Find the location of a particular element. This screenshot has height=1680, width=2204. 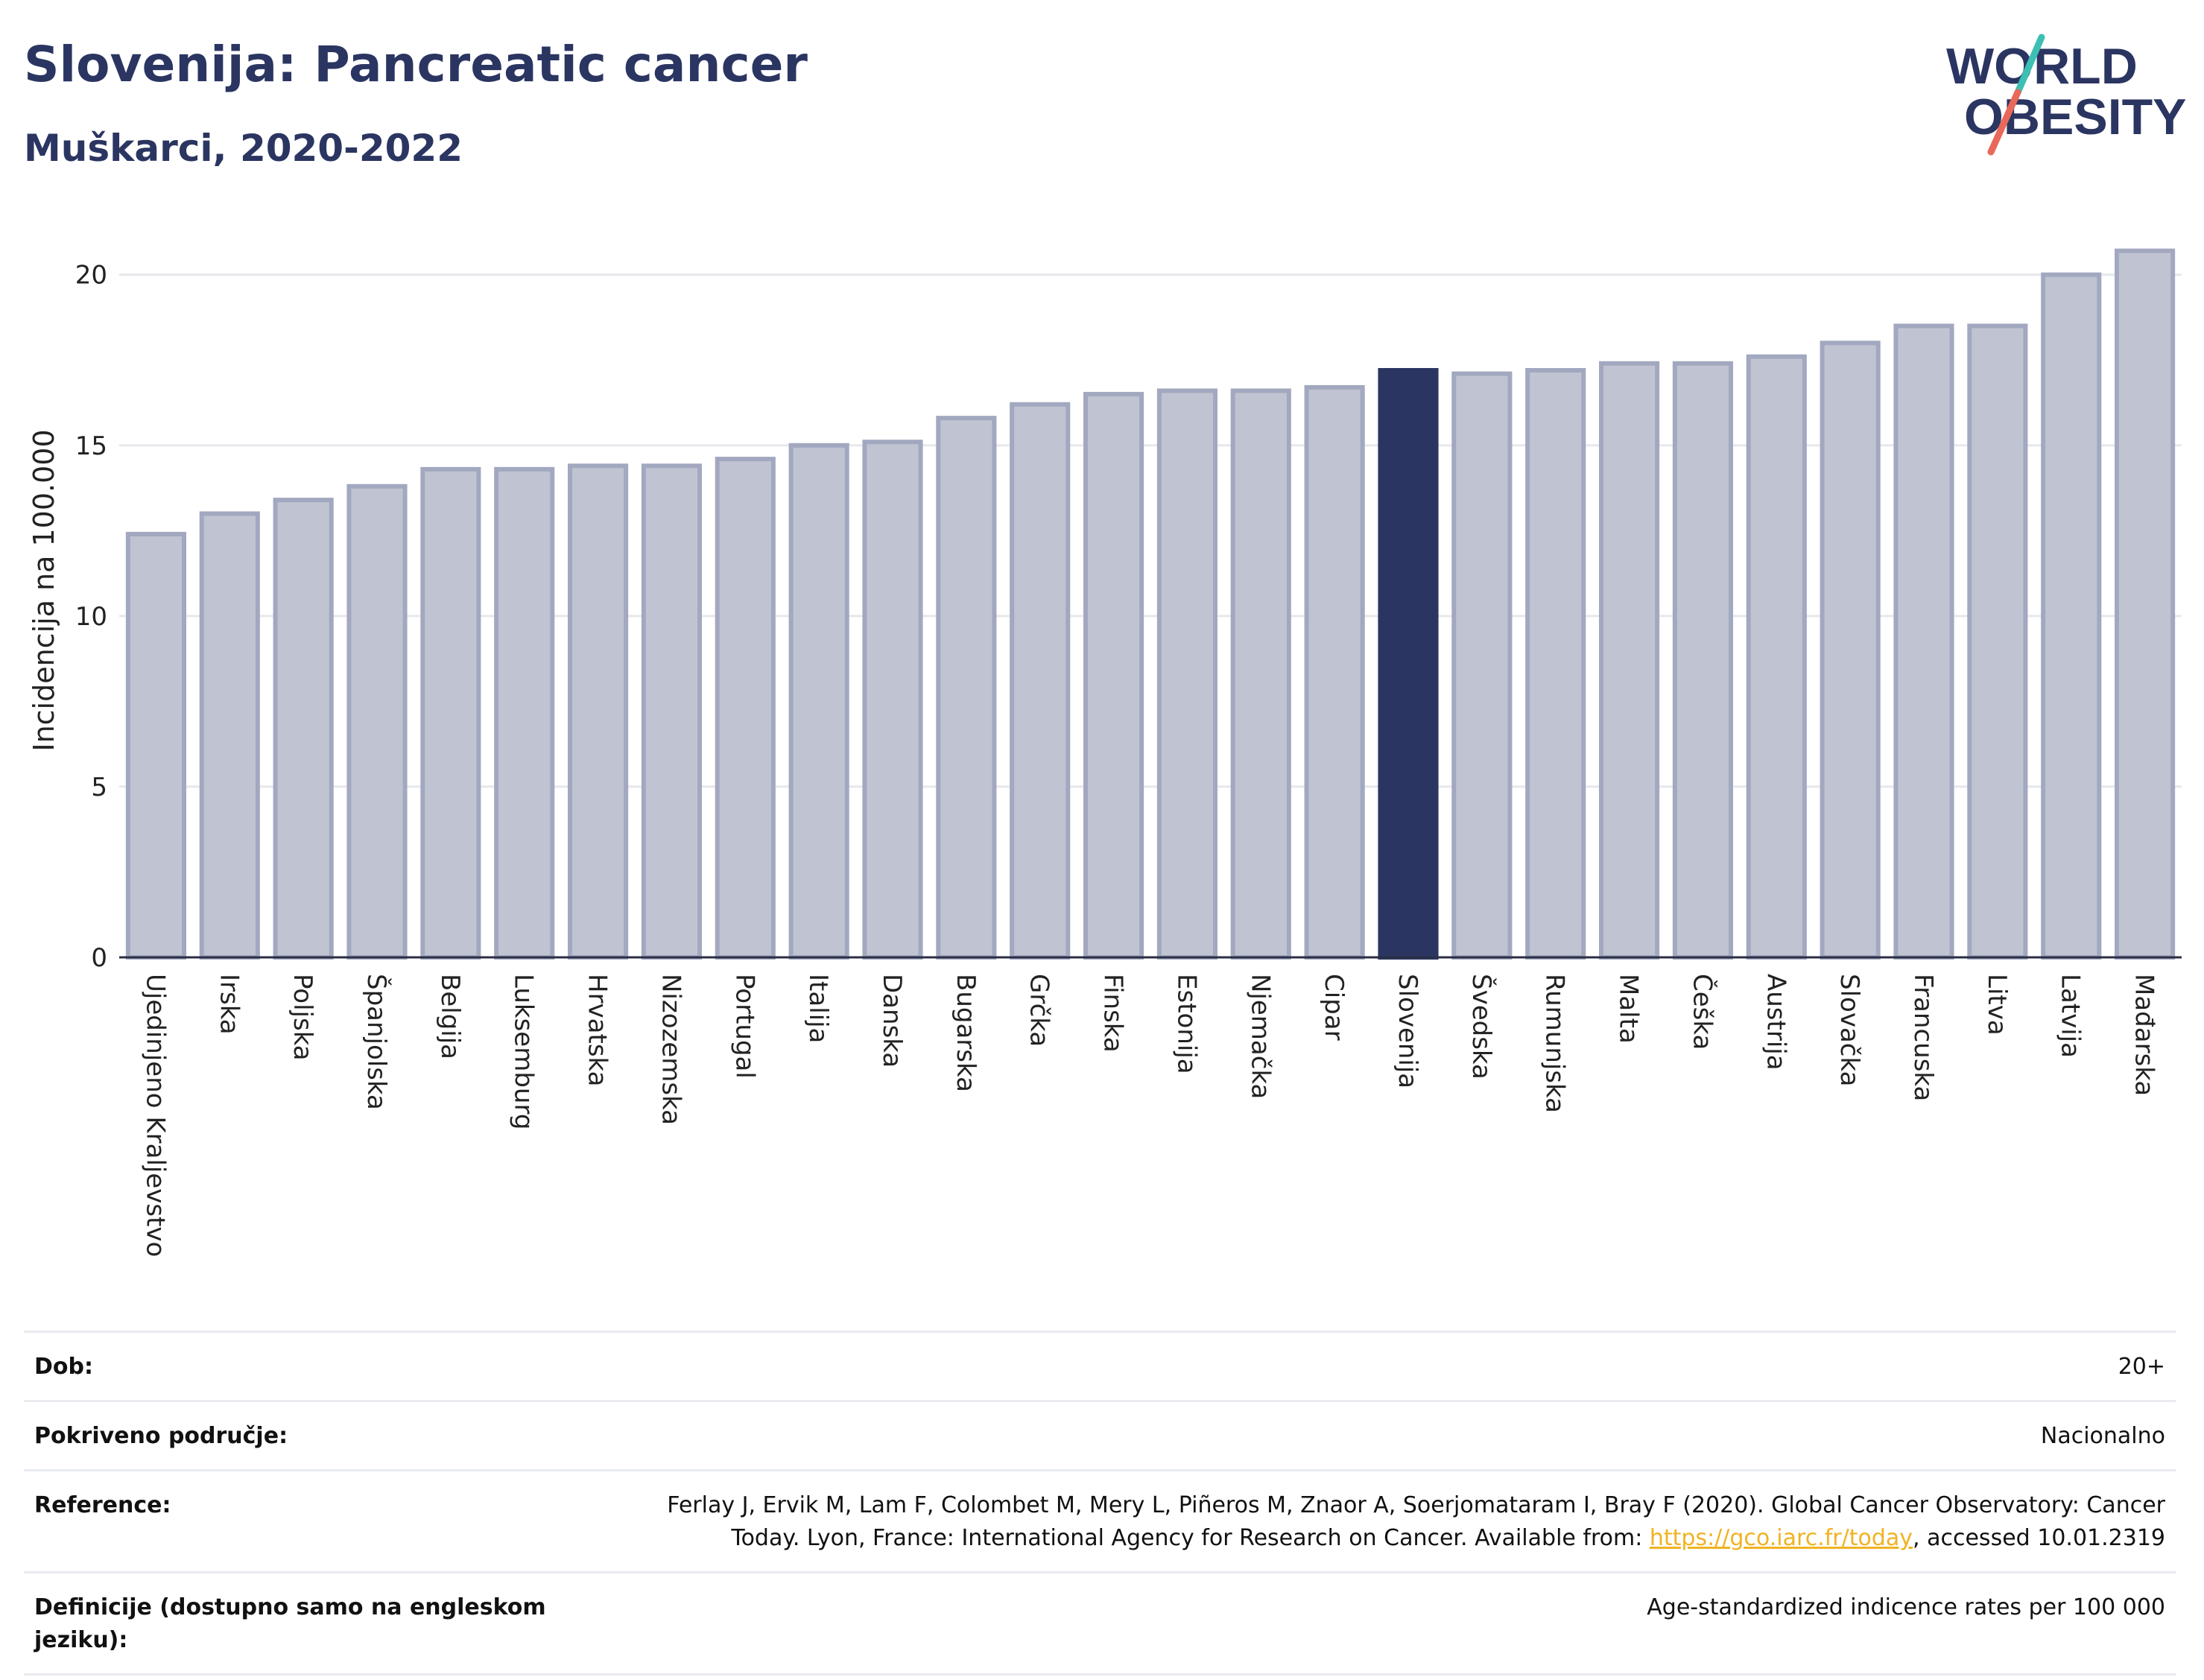

world-obesity-logo: WORLD OBESITY is located at coordinates (2066, 95).